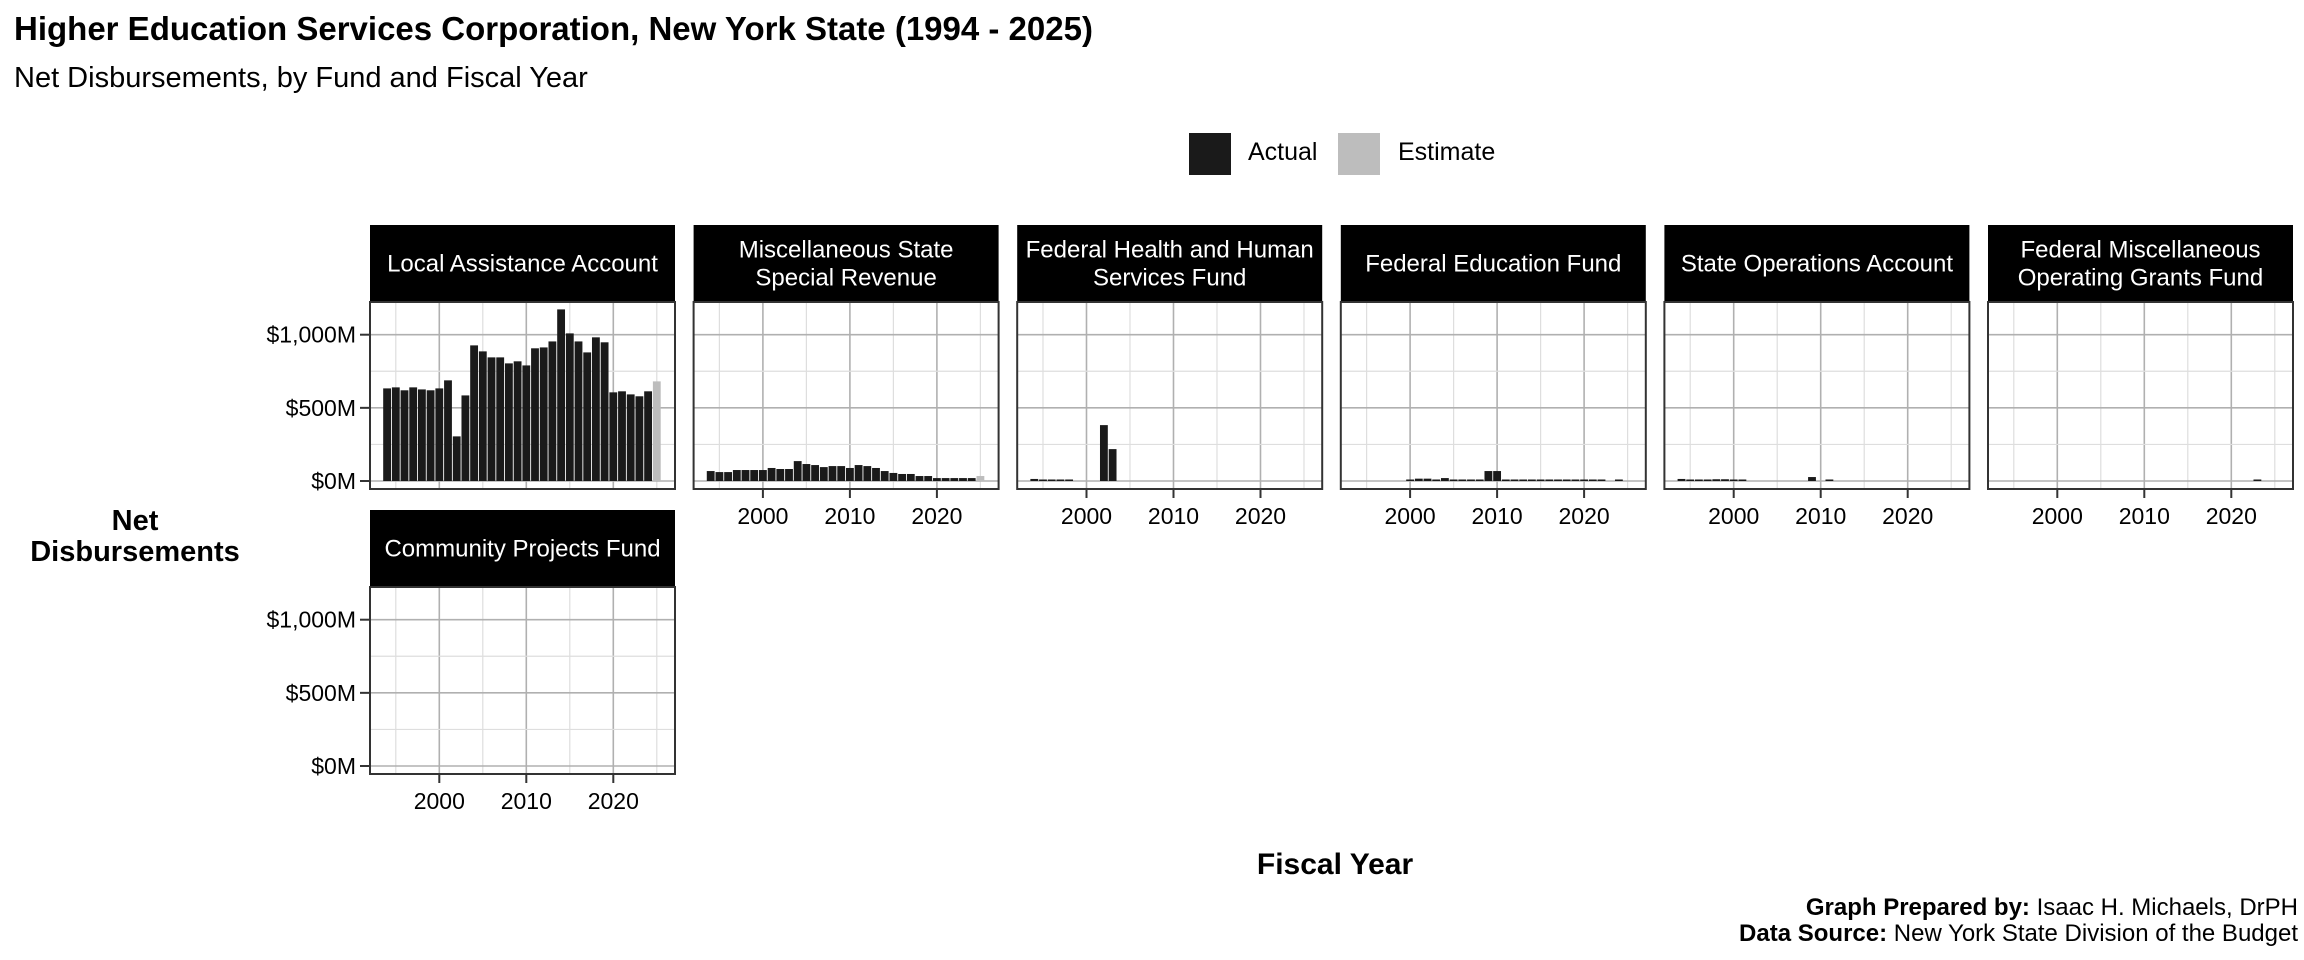 Image resolution: width=2304 pixels, height=960 pixels. What do you see at coordinates (1359, 154) in the screenshot?
I see `legend-swatch-estimate` at bounding box center [1359, 154].